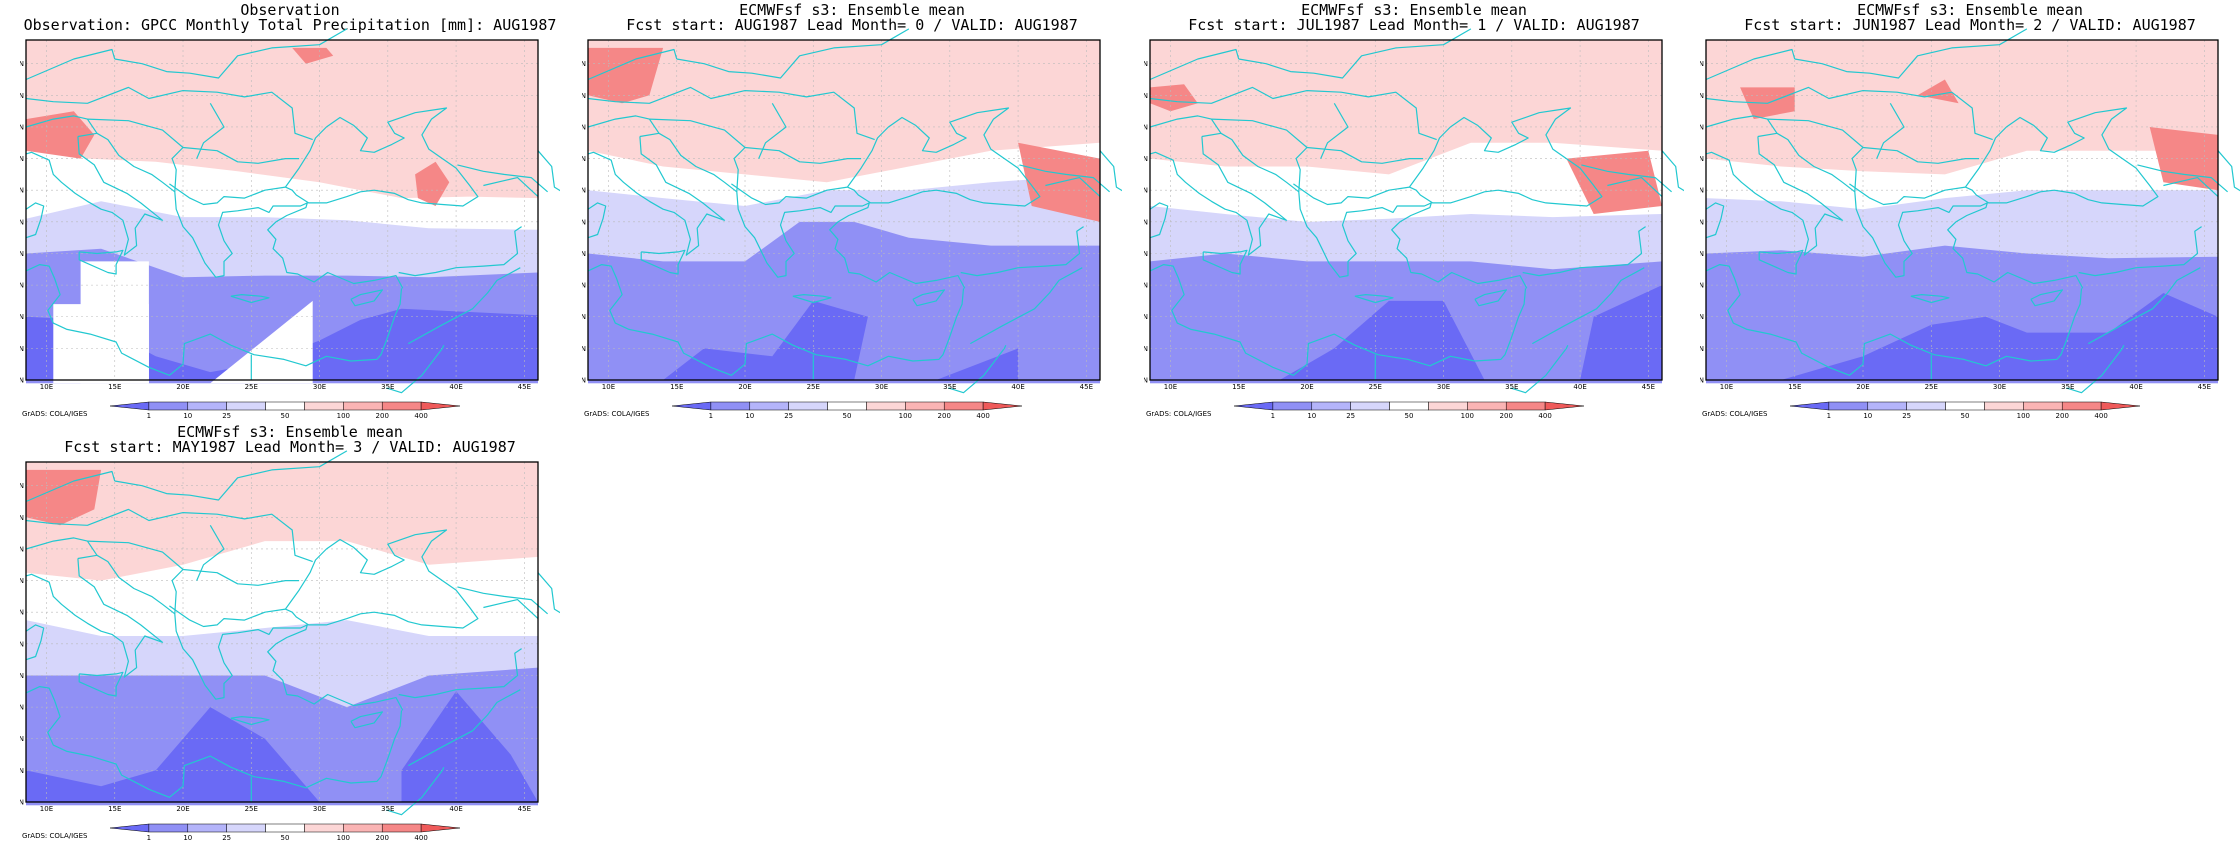 This screenshot has height=842, width=2240. Describe the element at coordinates (22, 64) in the screenshot. I see `lat-tick-label: 50N` at that location.